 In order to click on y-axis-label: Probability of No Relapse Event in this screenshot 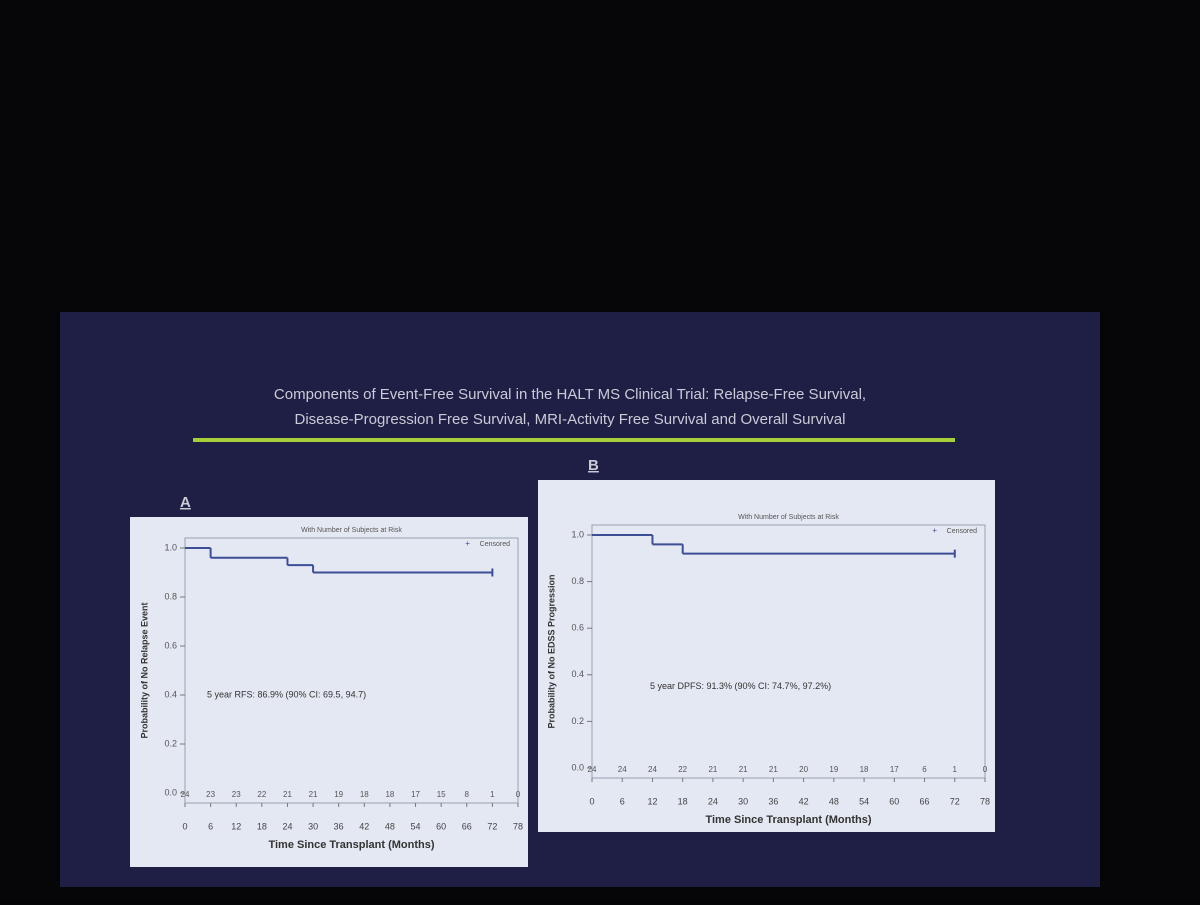, I will do `click(144, 670)`.